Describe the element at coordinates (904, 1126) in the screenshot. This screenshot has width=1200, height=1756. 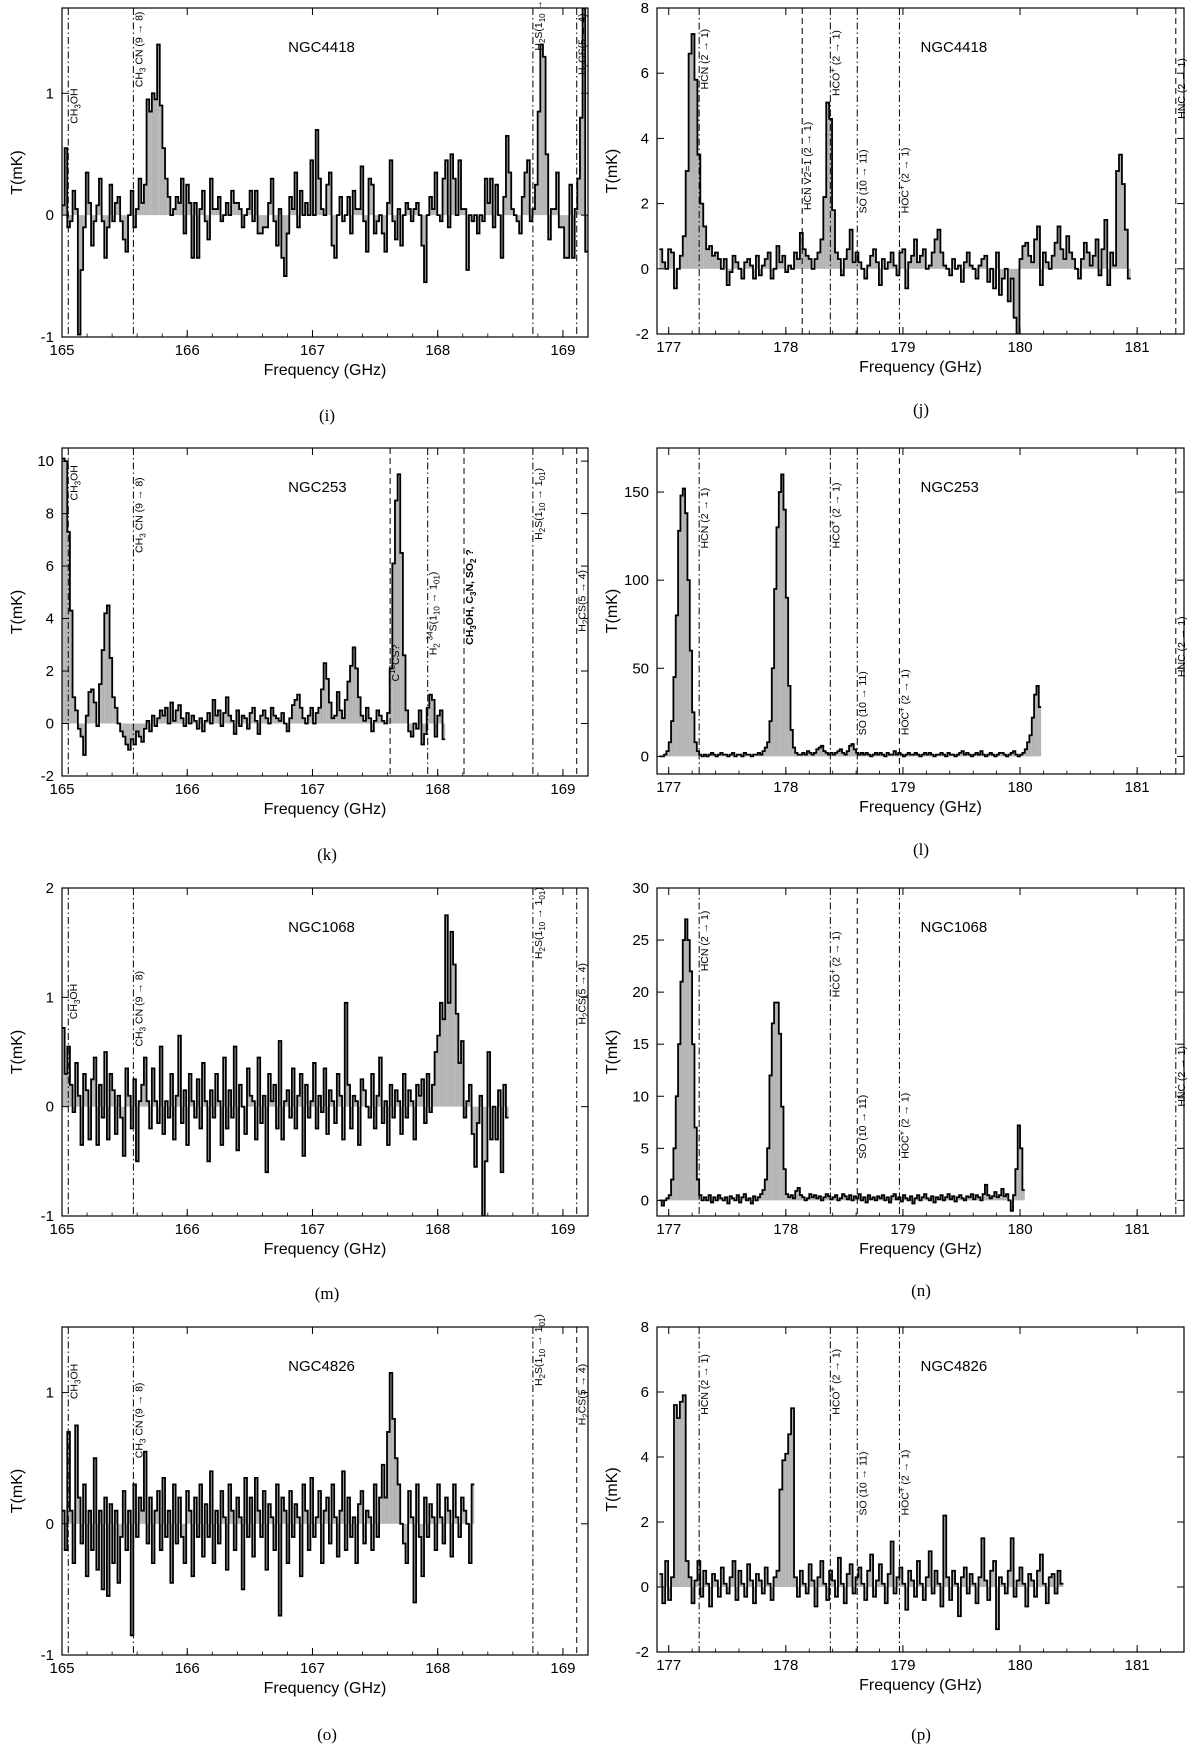
I see `line-label: HOC+ (2 → 1)` at that location.